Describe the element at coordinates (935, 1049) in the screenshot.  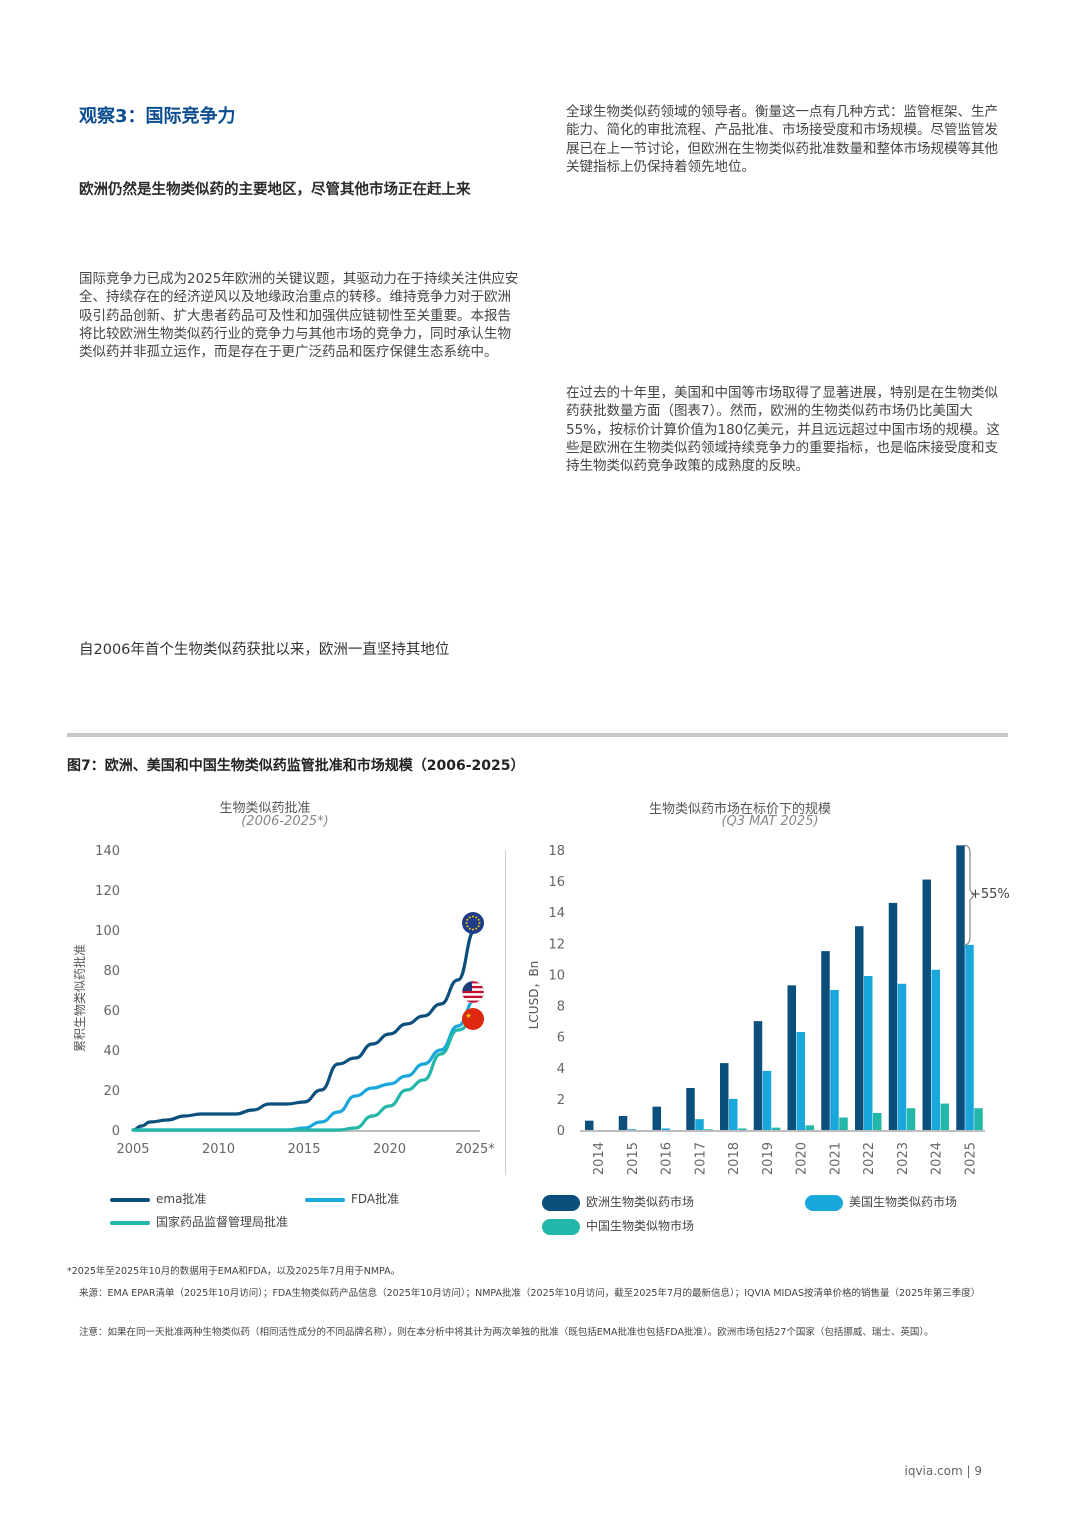
I see `bar-us-2024` at that location.